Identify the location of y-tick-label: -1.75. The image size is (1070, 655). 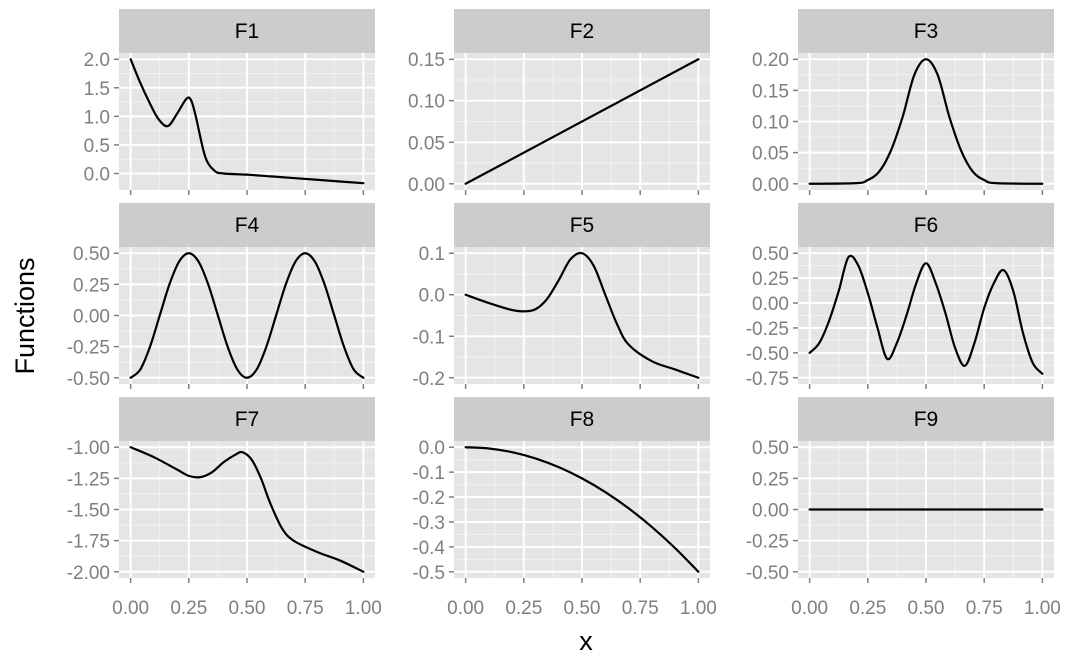
(88, 542).